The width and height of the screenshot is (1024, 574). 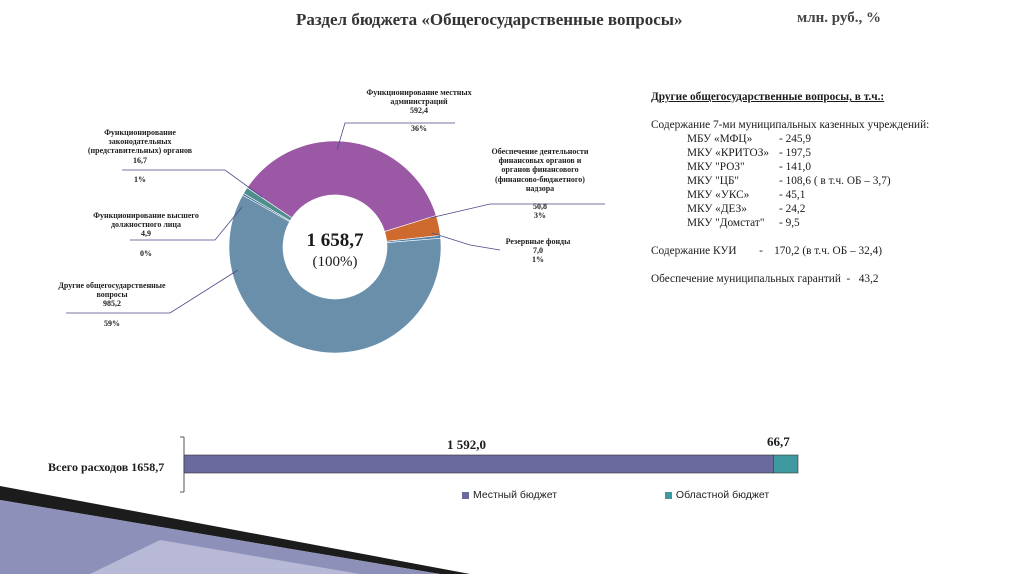 I want to click on details-item-value: - 45,1, so click(x=792, y=195).